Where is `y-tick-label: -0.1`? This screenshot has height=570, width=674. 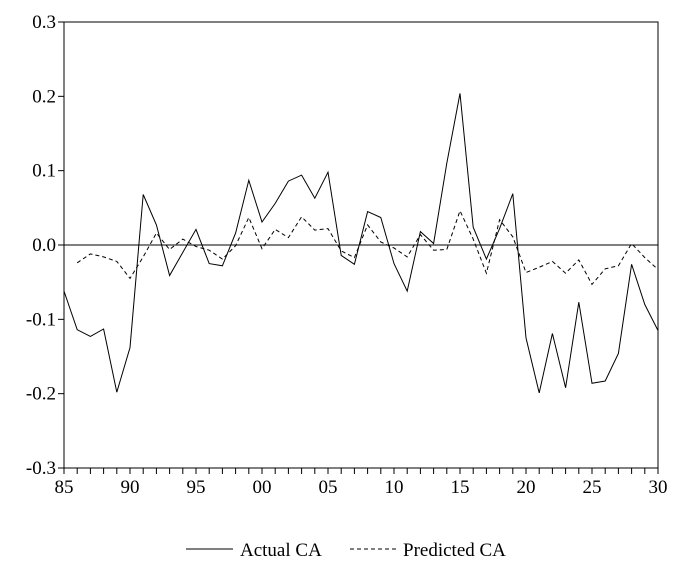
y-tick-label: -0.1 is located at coordinates (41, 319).